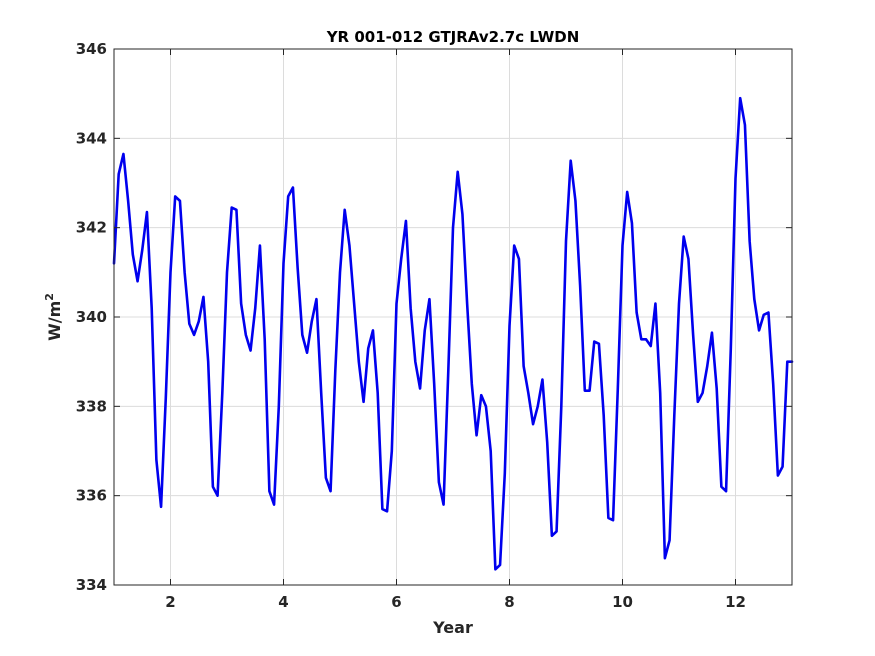 This screenshot has height=656, width=875. What do you see at coordinates (170, 602) in the screenshot?
I see `x-tick-label: 2` at bounding box center [170, 602].